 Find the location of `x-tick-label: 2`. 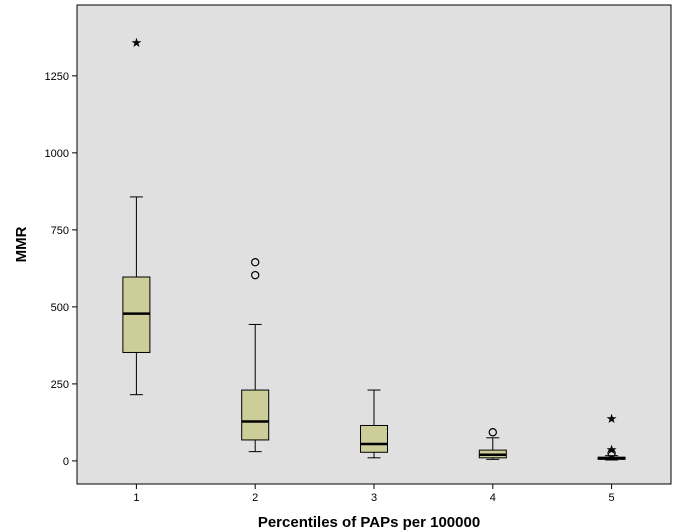

x-tick-label: 2 is located at coordinates (255, 498).